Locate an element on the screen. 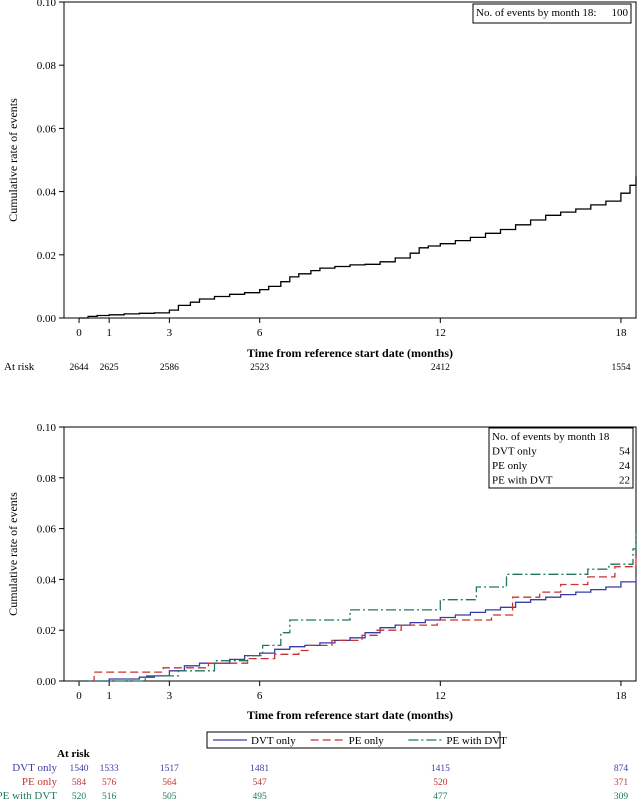  at-risk-value: 309 is located at coordinates (621, 796).